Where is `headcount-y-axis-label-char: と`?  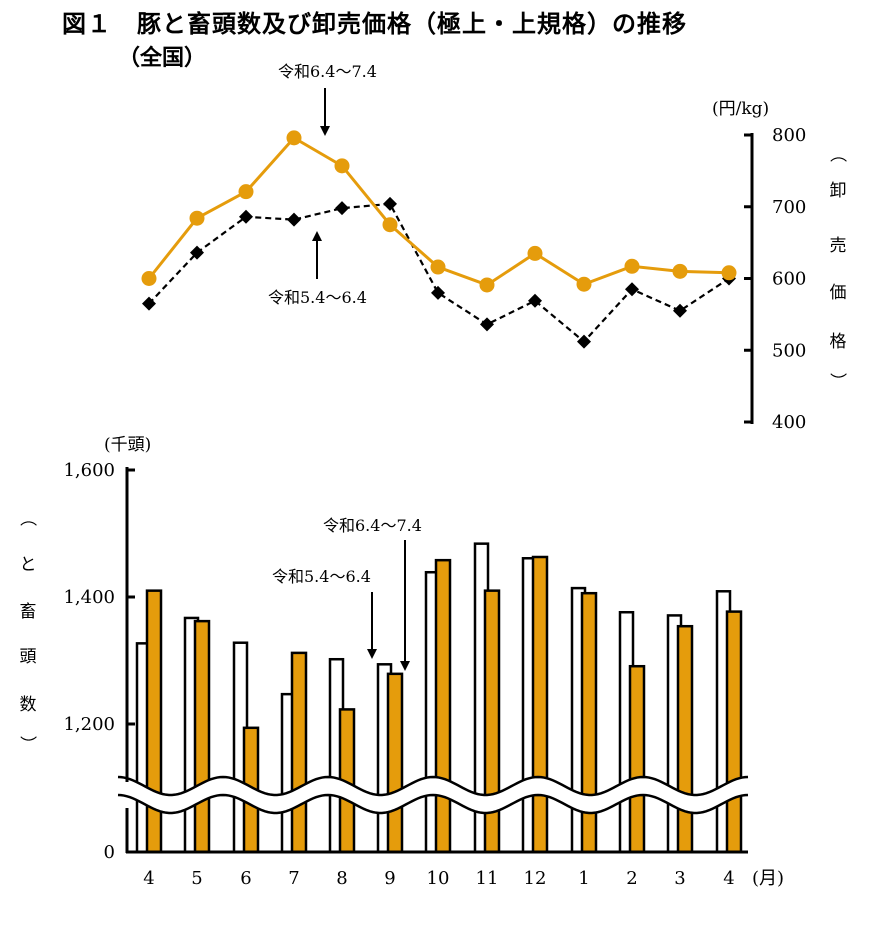 headcount-y-axis-label-char: と is located at coordinates (28, 565).